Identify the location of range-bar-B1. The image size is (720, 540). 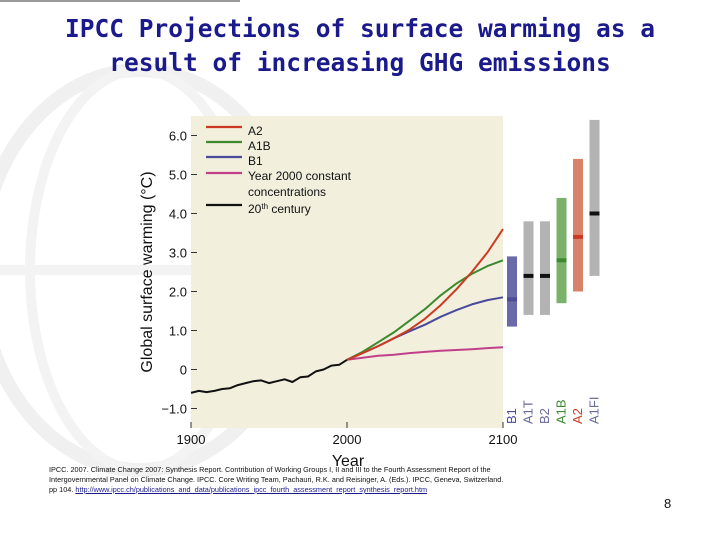
(512, 291).